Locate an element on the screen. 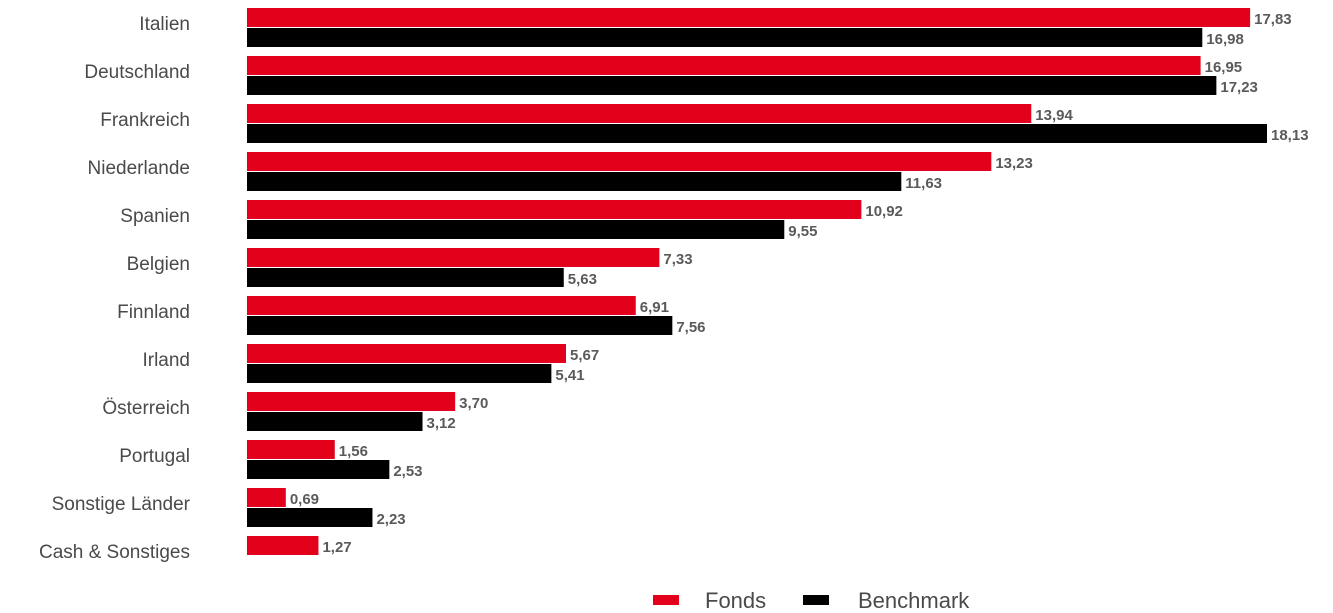 This screenshot has height=613, width=1333. legend-swatch-fonds is located at coordinates (666, 600).